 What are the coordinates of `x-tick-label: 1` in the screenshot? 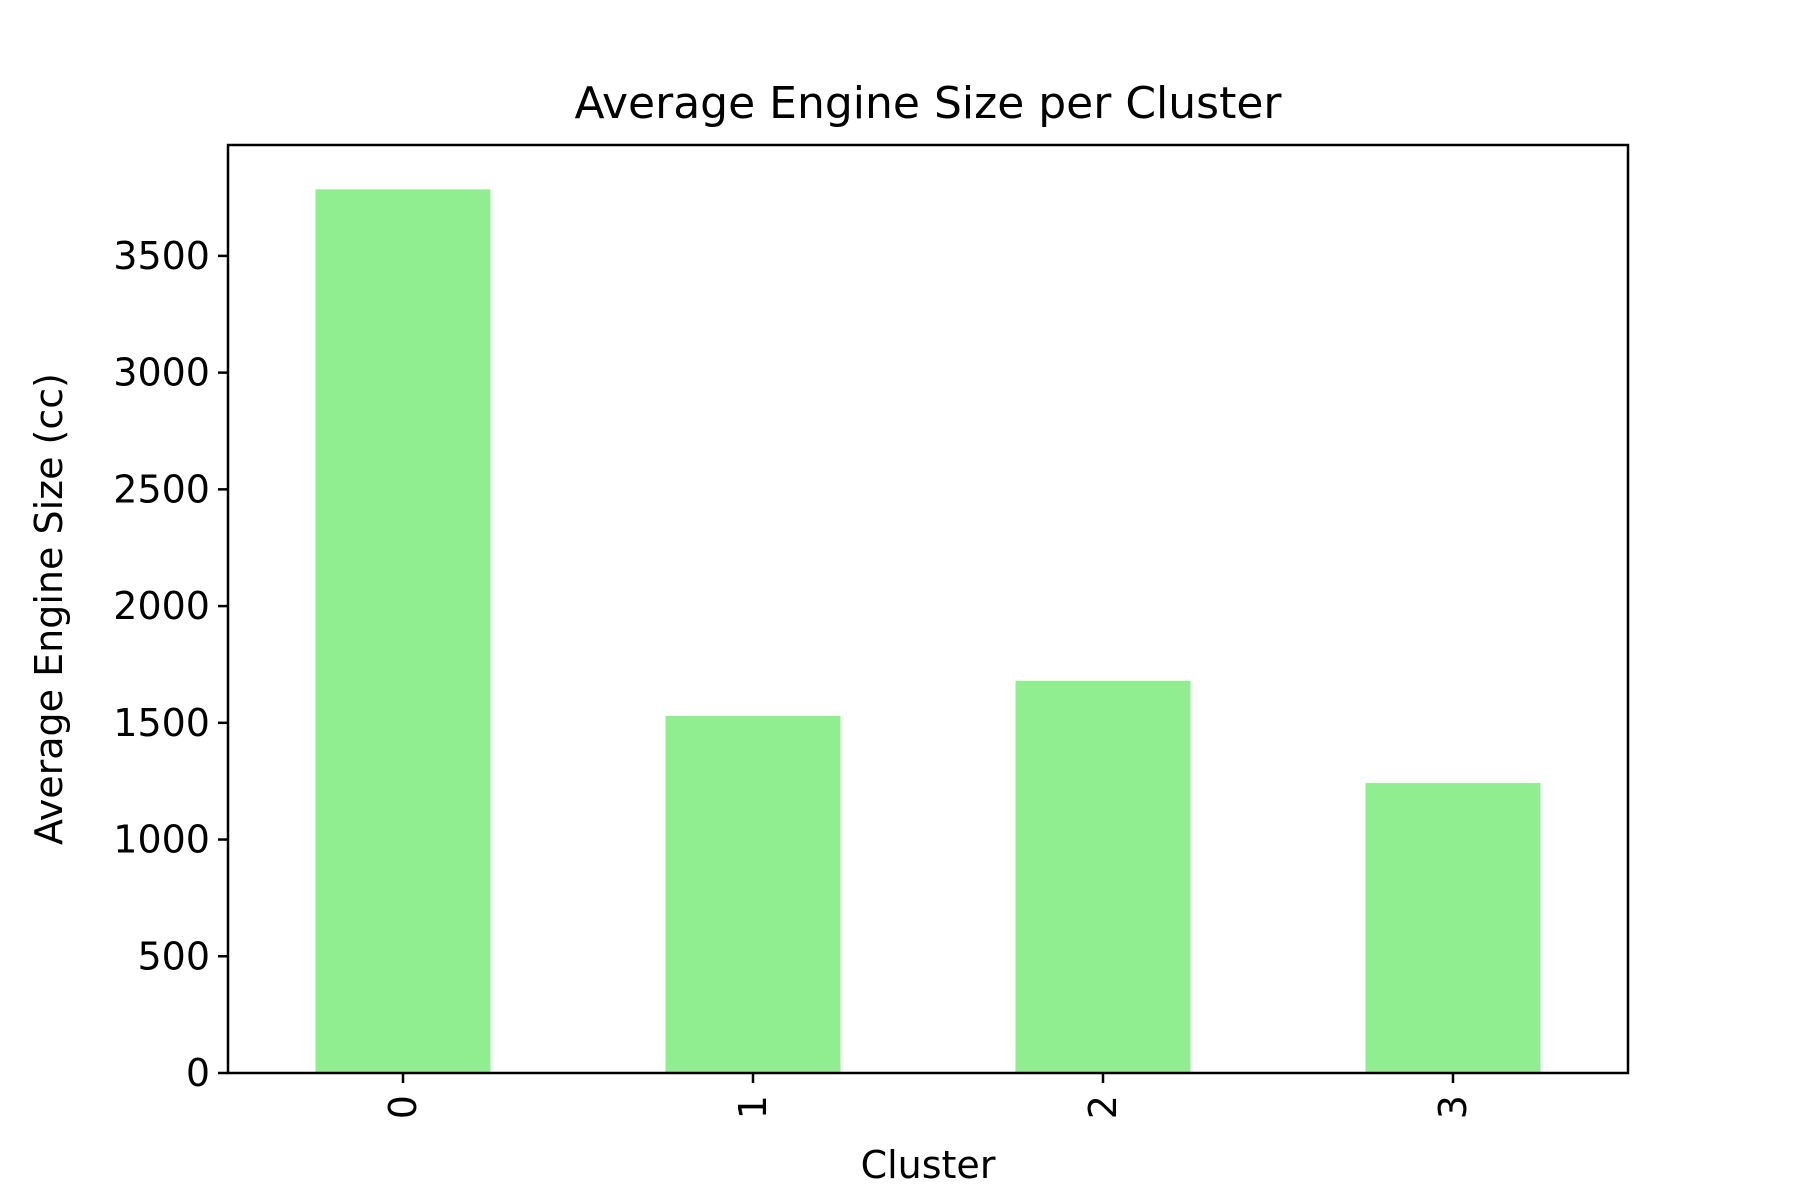 It's located at (753, 1107).